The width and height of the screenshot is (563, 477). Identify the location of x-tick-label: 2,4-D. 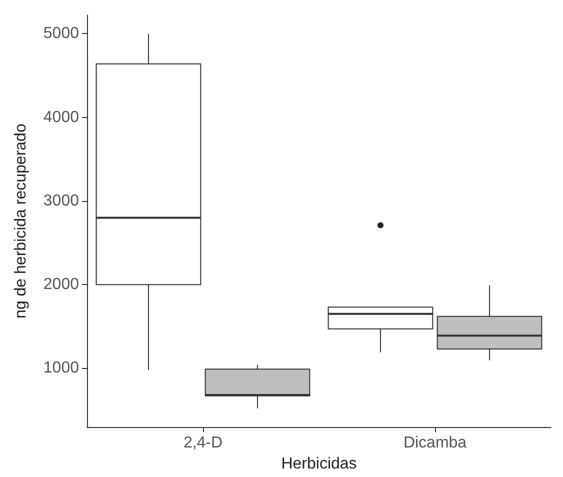
(203, 443).